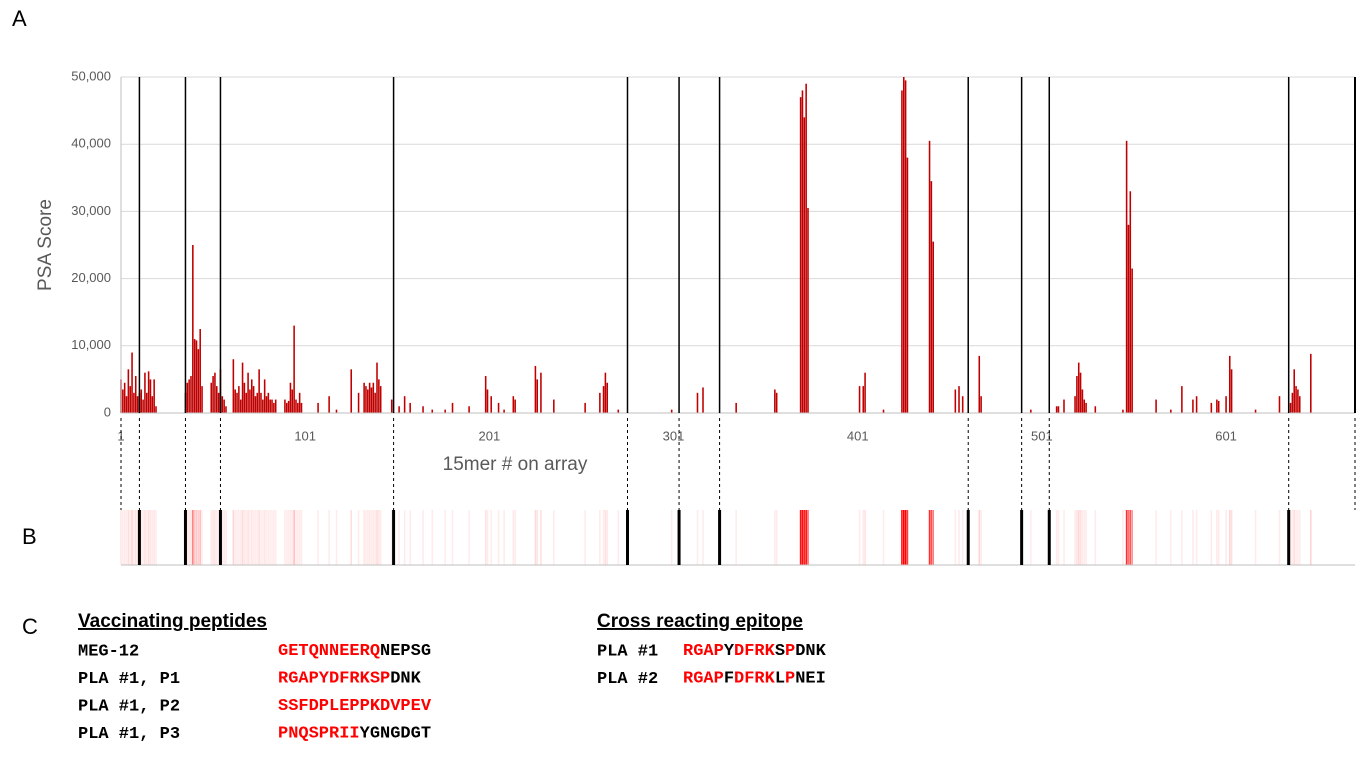 The width and height of the screenshot is (1359, 765). What do you see at coordinates (354, 734) in the screenshot?
I see `peptide-sequence: PNQSPRIIYGNGDGT` at bounding box center [354, 734].